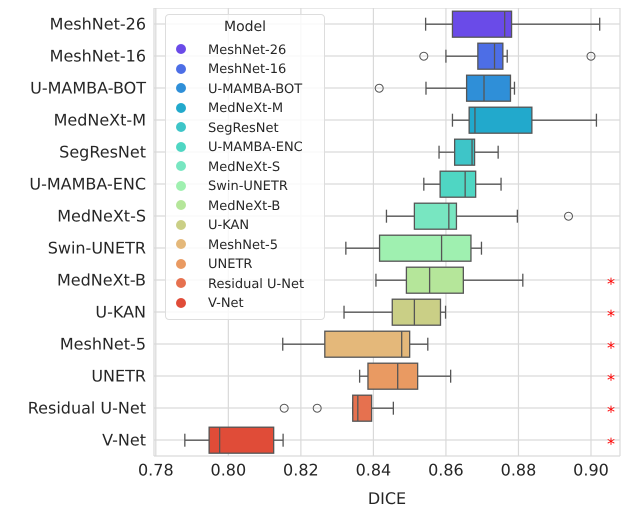 The image size is (624, 509). I want to click on y-tick-label: U-MAMBA-ENC, so click(87, 184).